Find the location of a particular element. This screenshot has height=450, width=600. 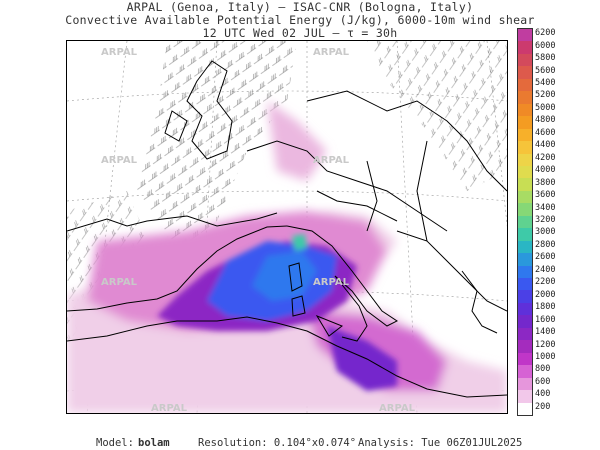

colorbar-label: 1400 is located at coordinates (545, 332).